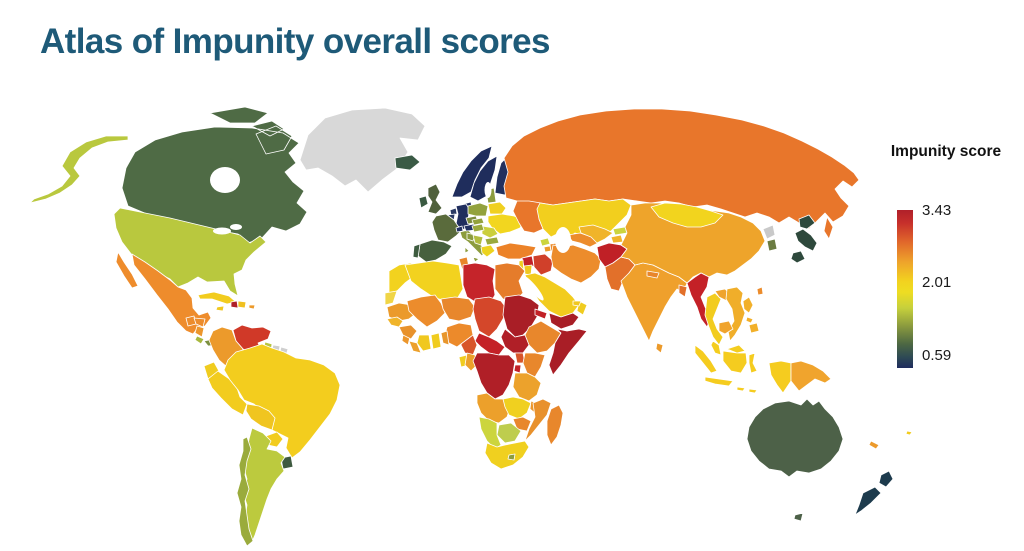  What do you see at coordinates (510, 282) in the screenshot?
I see `country-egypt: Egypt` at bounding box center [510, 282].